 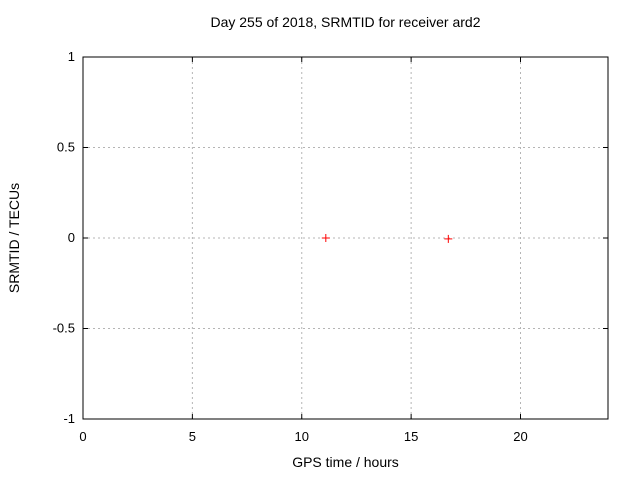 What do you see at coordinates (71, 56) in the screenshot?
I see `y-tick-label: 1` at bounding box center [71, 56].